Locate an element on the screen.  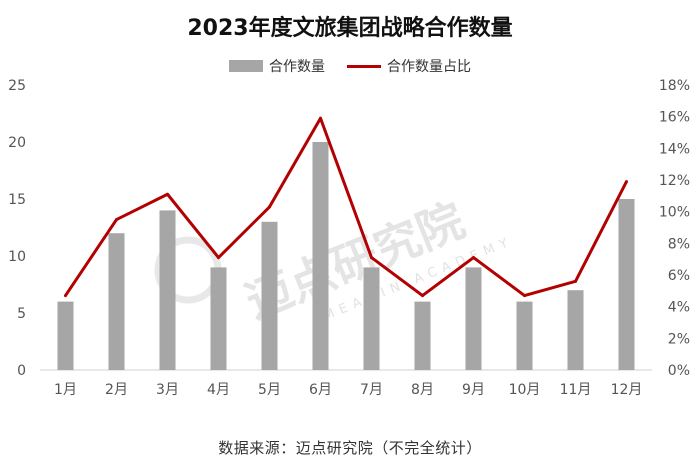
legend-item-bars: 合作数量 is located at coordinates (277, 66).